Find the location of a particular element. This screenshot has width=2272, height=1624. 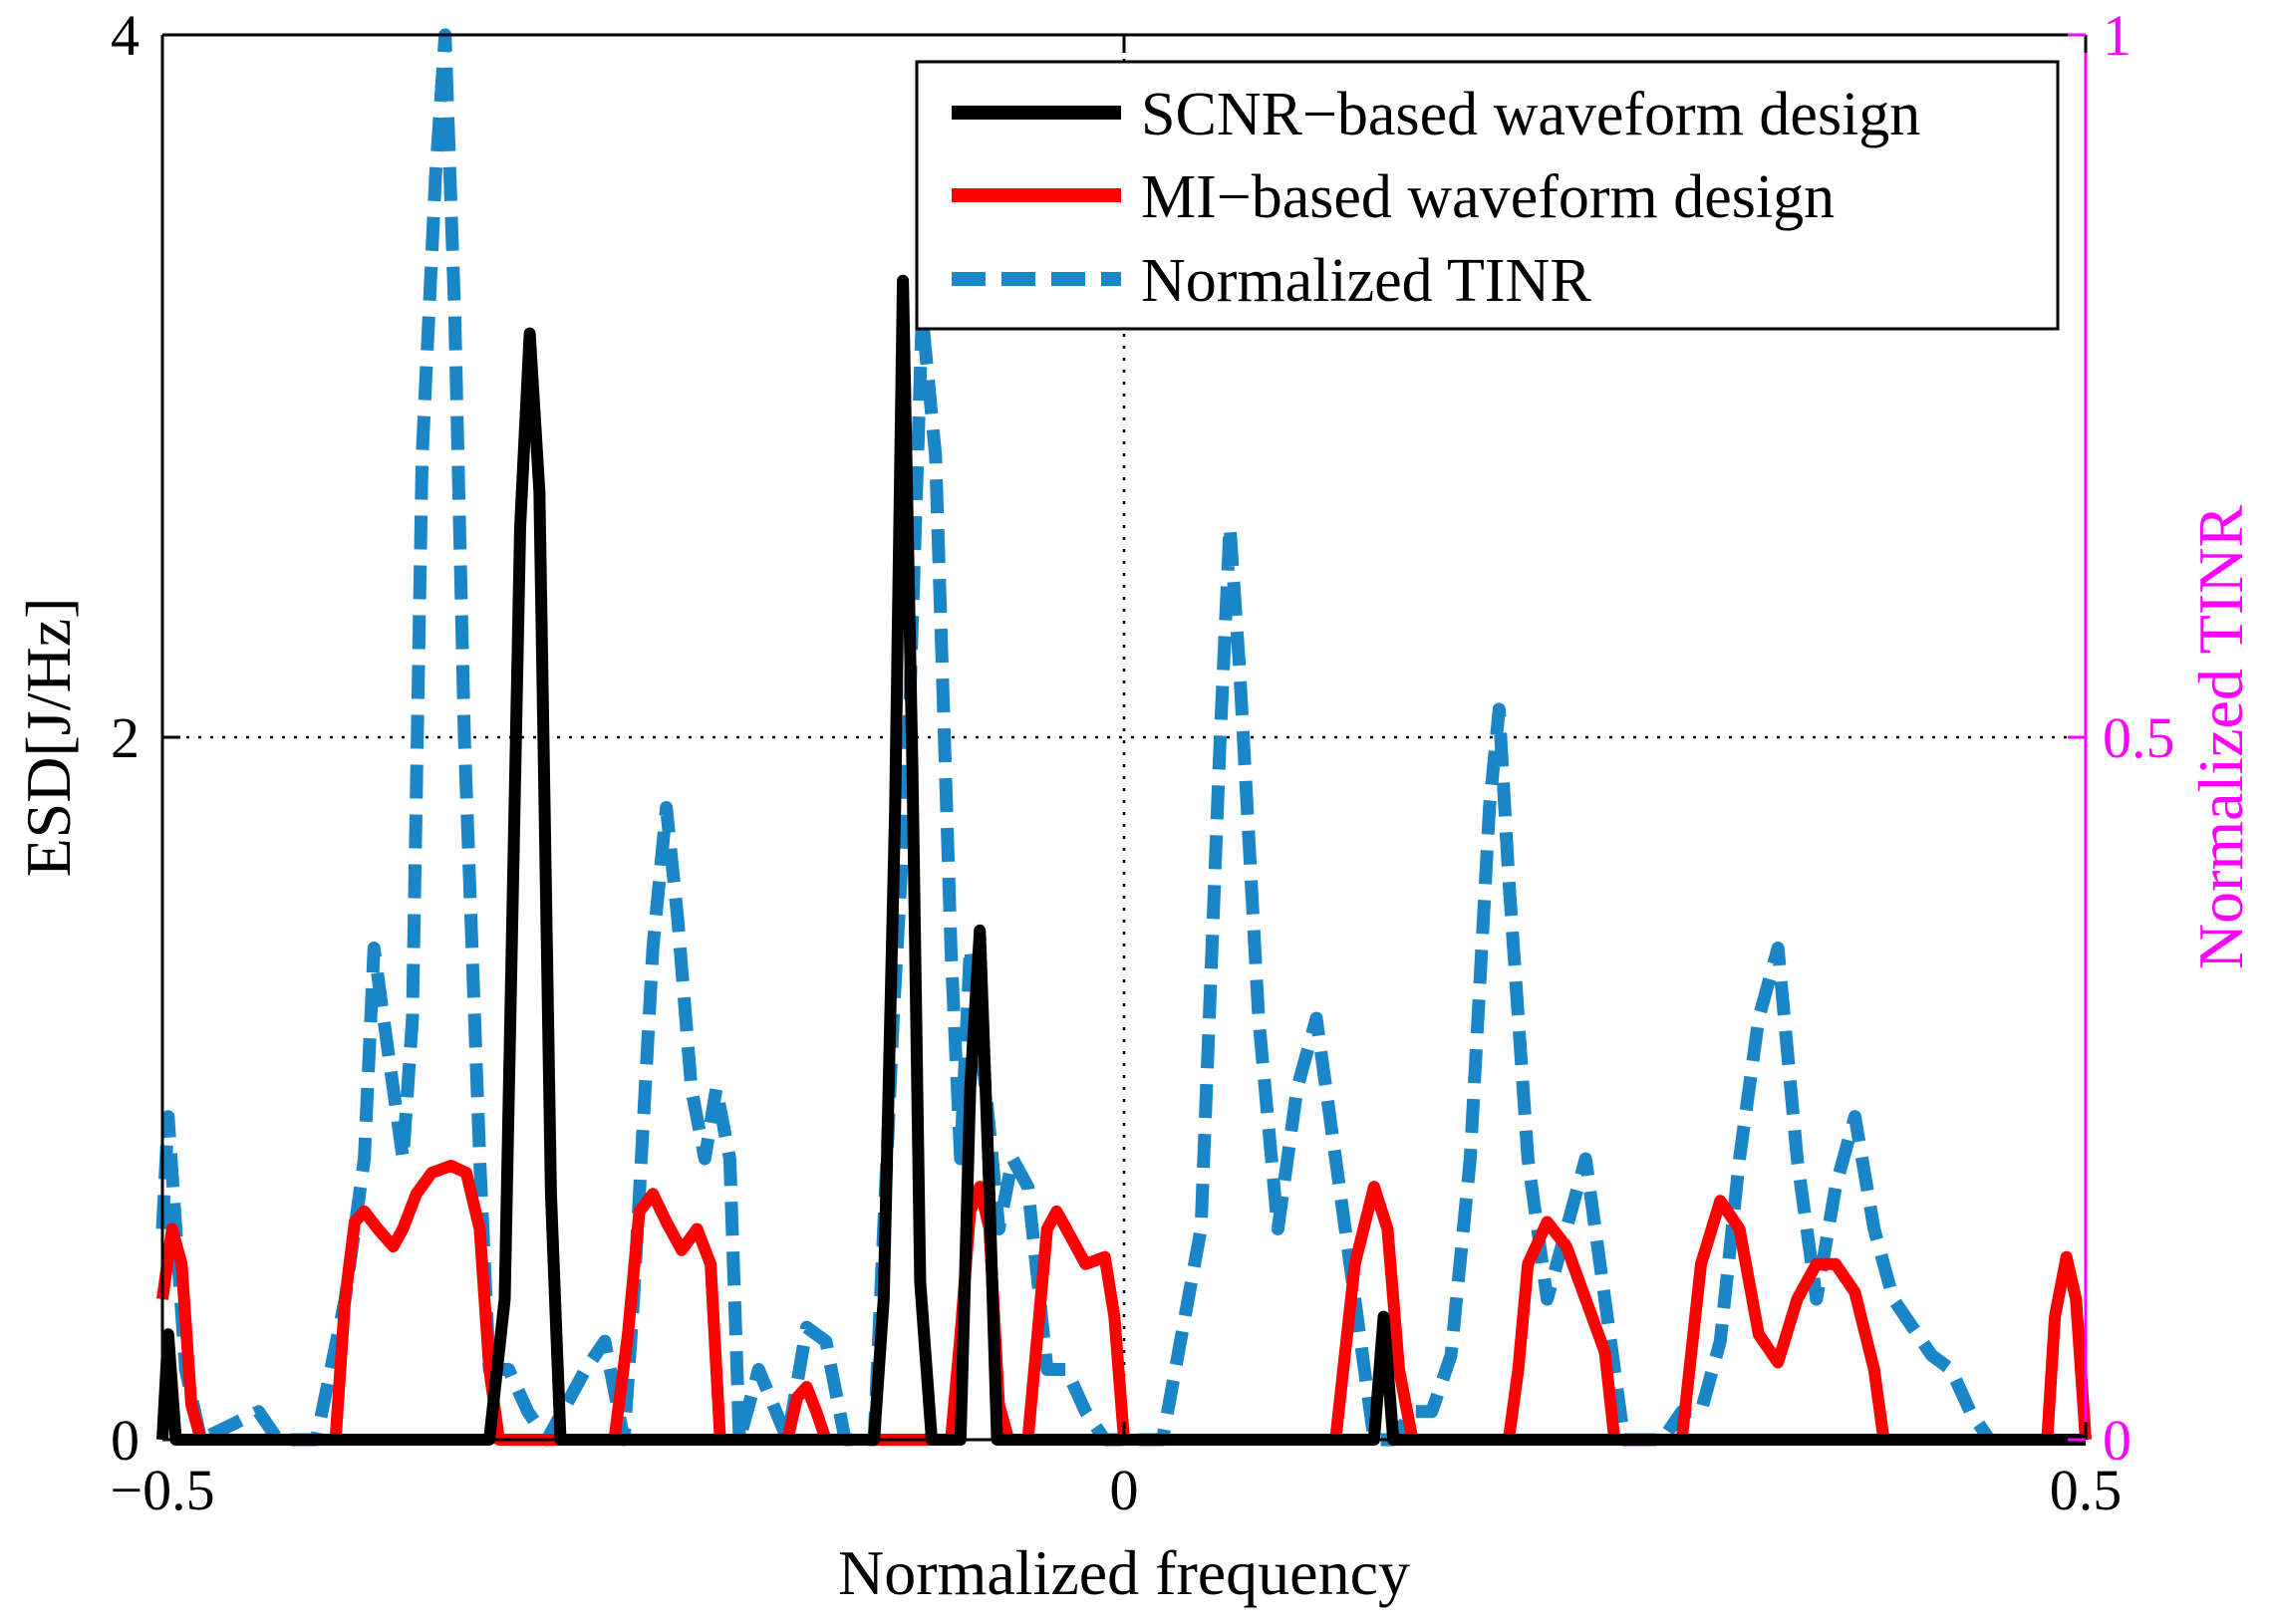

y2-tick-label-half: 0.5 is located at coordinates (2139, 737).